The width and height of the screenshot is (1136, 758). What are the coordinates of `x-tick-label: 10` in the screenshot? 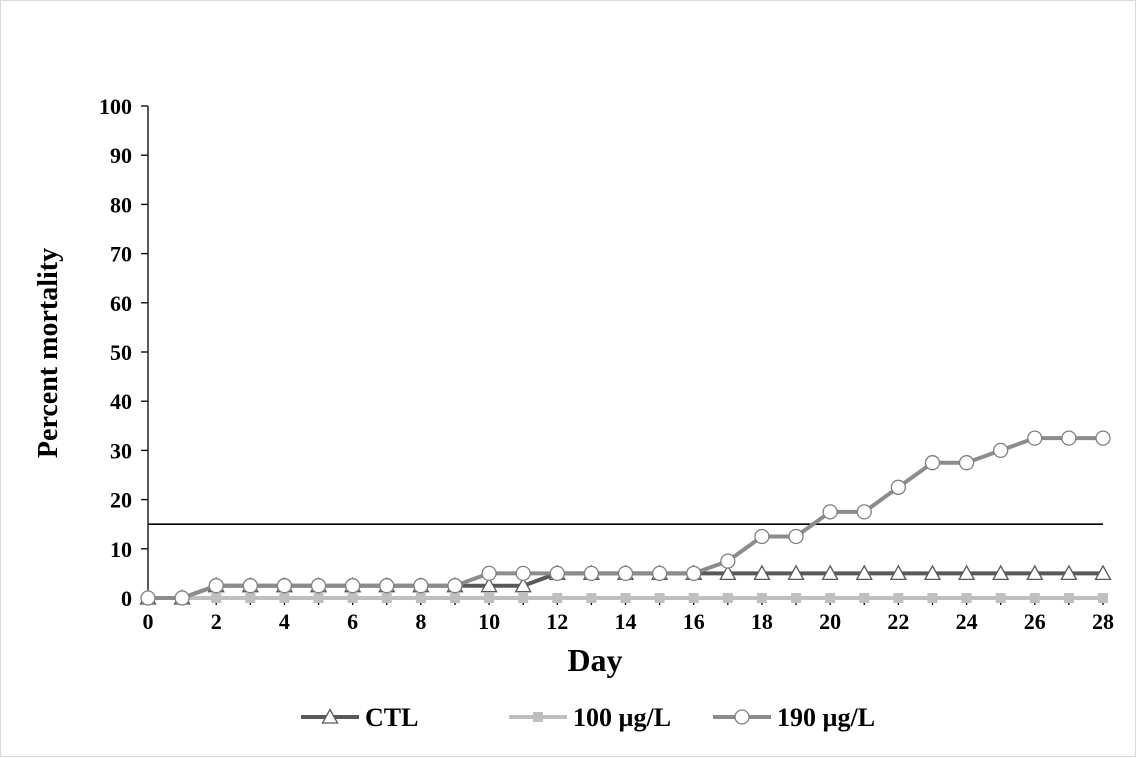 It's located at (489, 621).